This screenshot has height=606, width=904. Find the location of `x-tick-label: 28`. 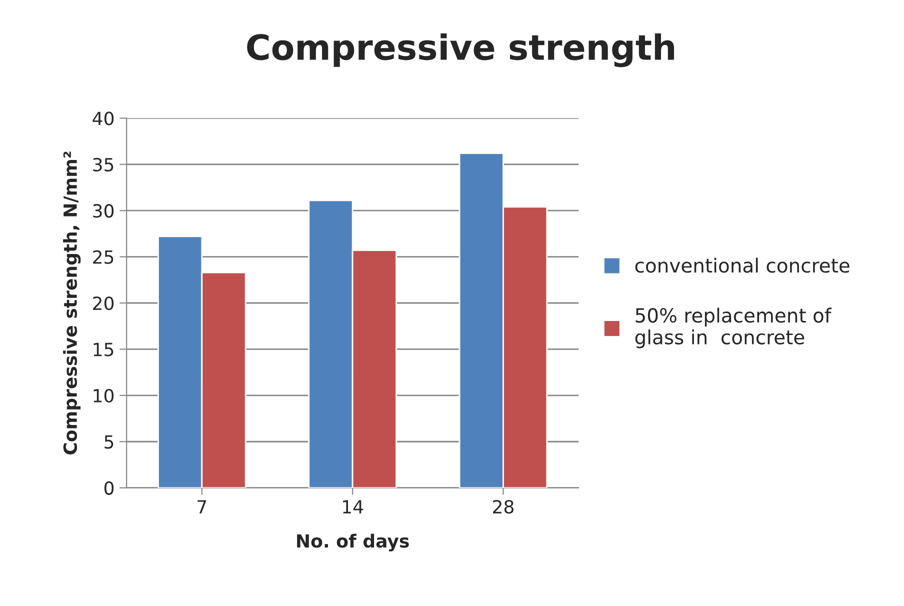

x-tick-label: 28 is located at coordinates (503, 507).